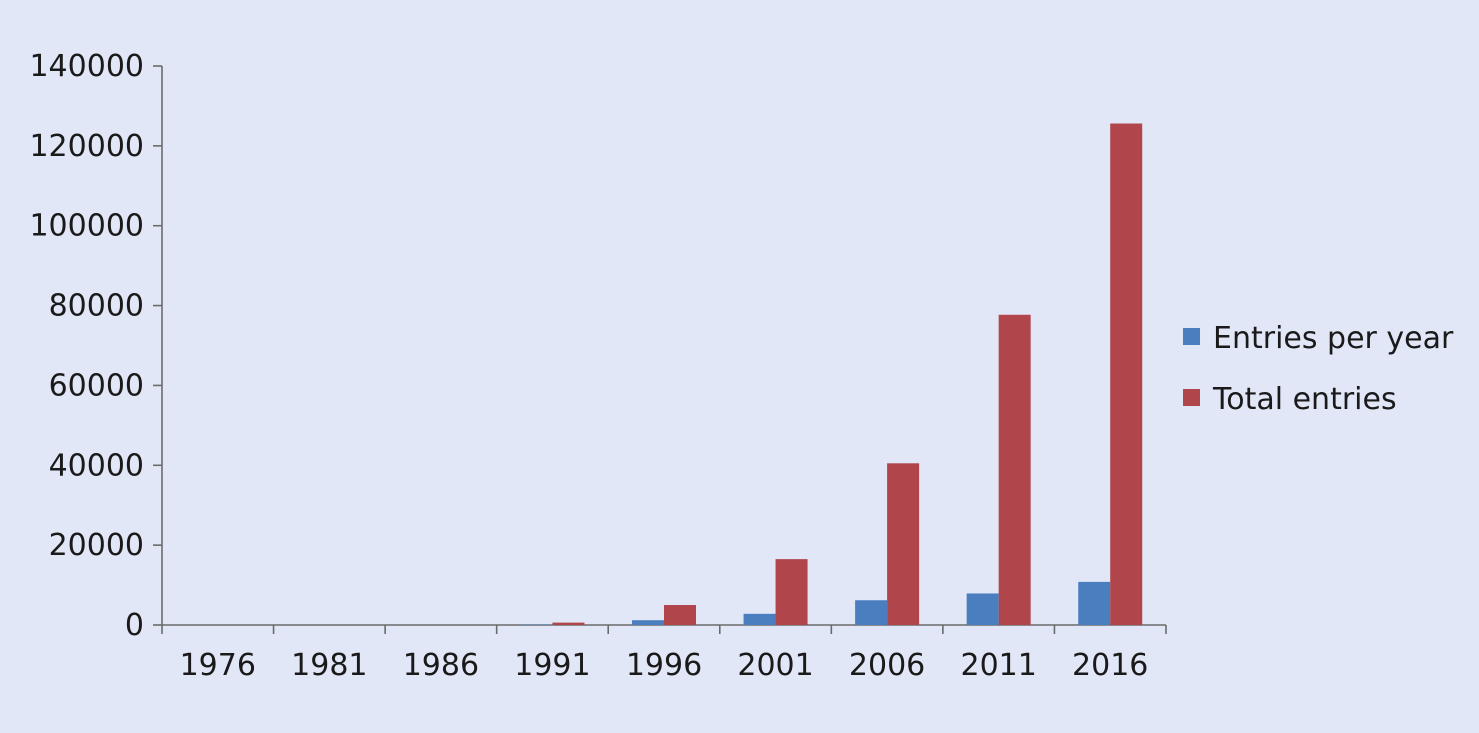  Describe the element at coordinates (1110, 665) in the screenshot. I see `x-tick-label: 2016` at that location.